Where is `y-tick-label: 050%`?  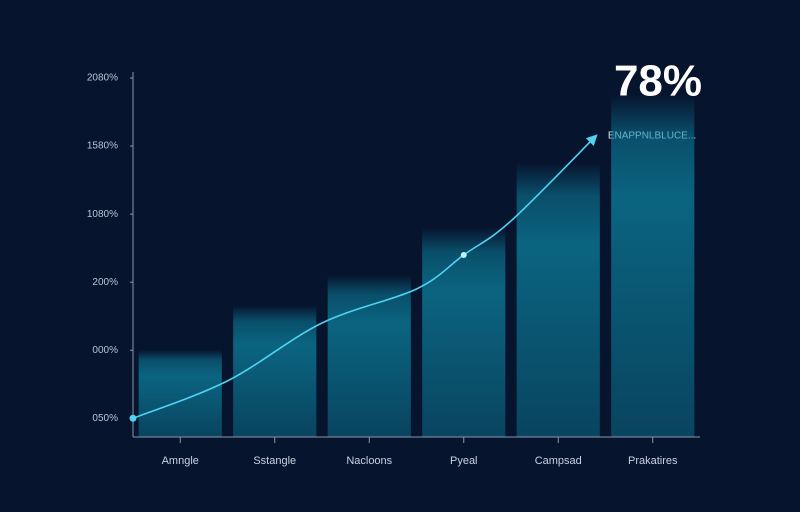 y-tick-label: 050% is located at coordinates (105, 418).